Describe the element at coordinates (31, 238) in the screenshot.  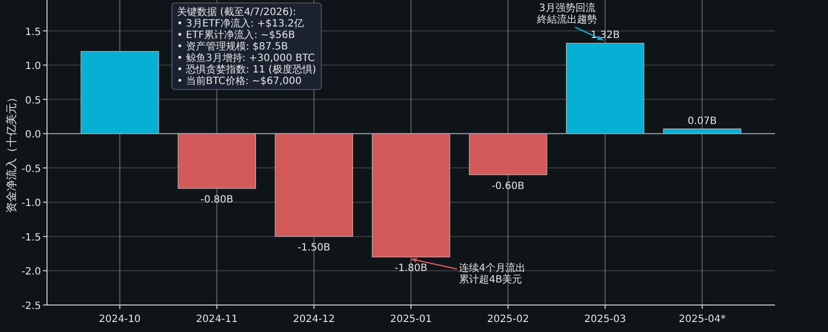
I see `y-tick-label: -1.5` at that location.